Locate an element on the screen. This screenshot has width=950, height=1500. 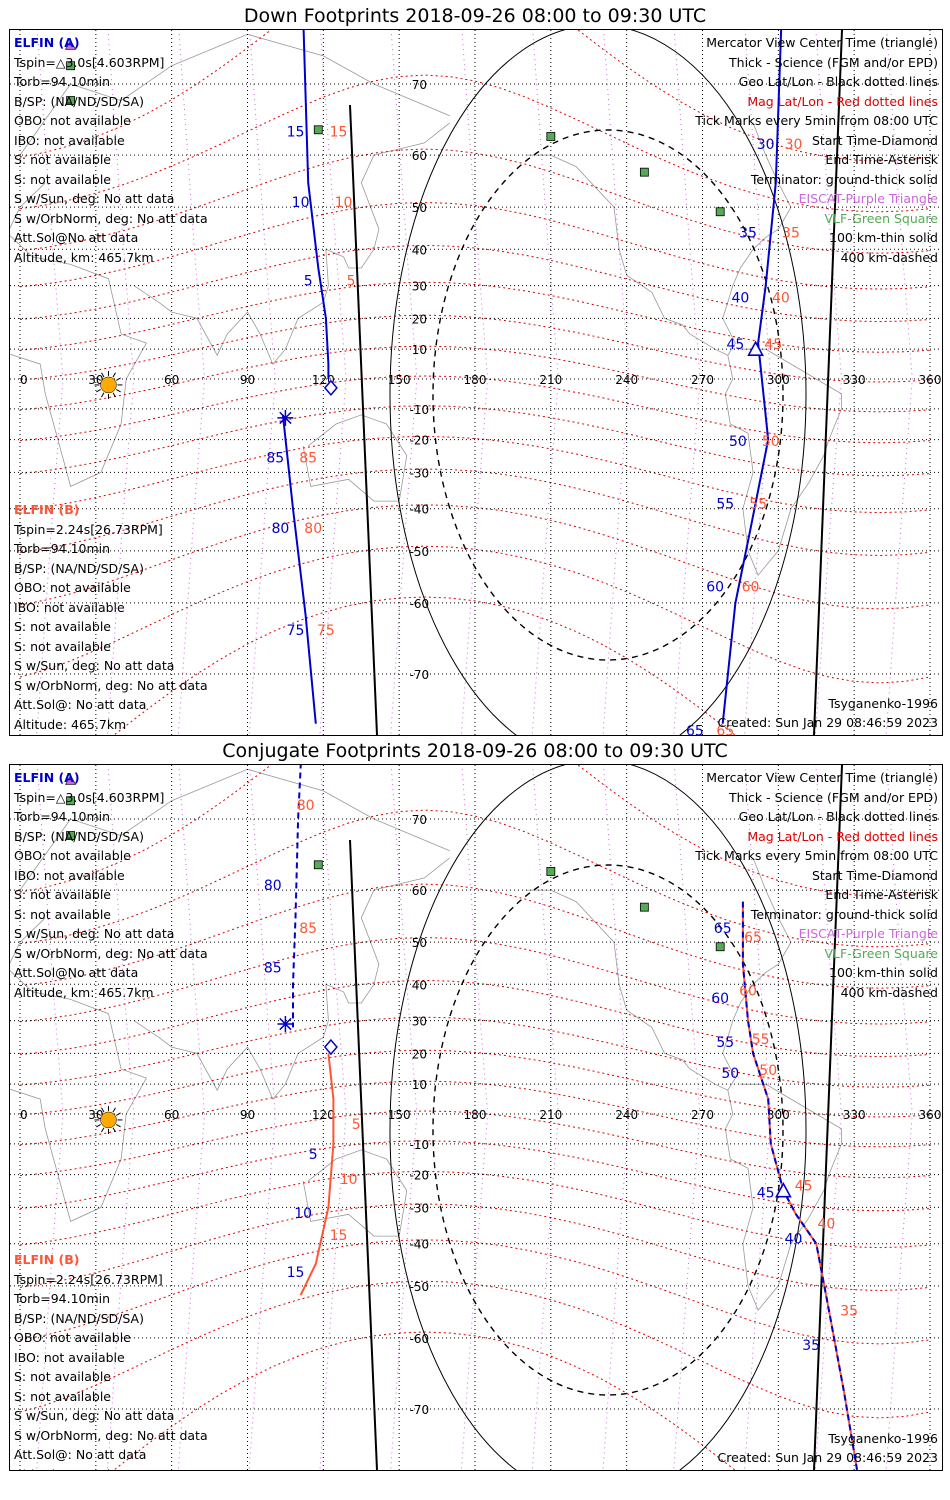
tick-label-b: 15 is located at coordinates (339, 132).